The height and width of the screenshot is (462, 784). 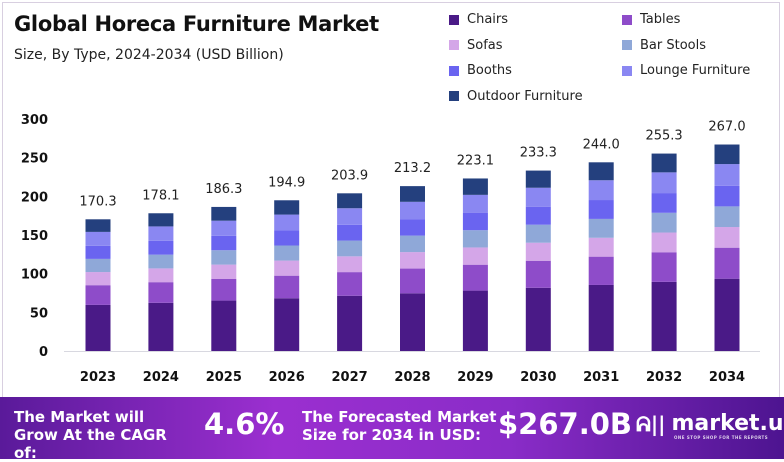 What do you see at coordinates (475, 377) in the screenshot?
I see `x-tick-label: 2029` at bounding box center [475, 377].